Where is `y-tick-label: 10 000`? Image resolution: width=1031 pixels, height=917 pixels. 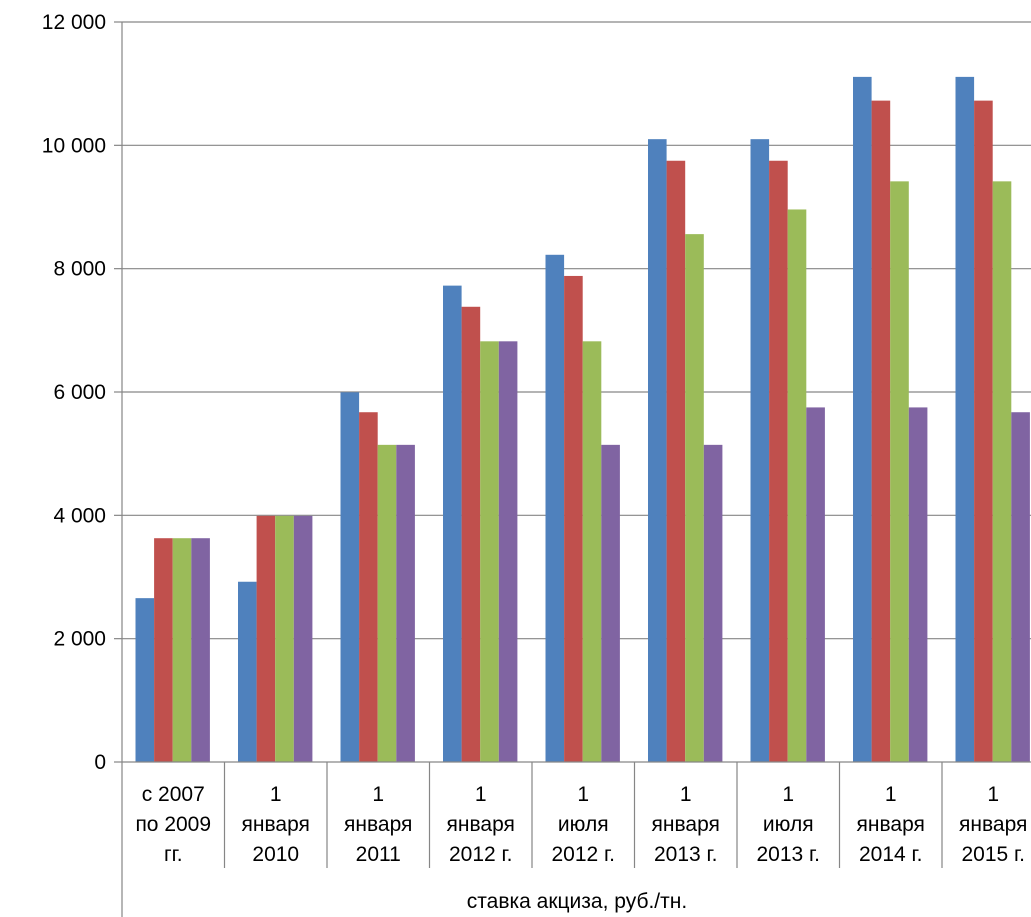 y-tick-label: 10 000 is located at coordinates (74, 145).